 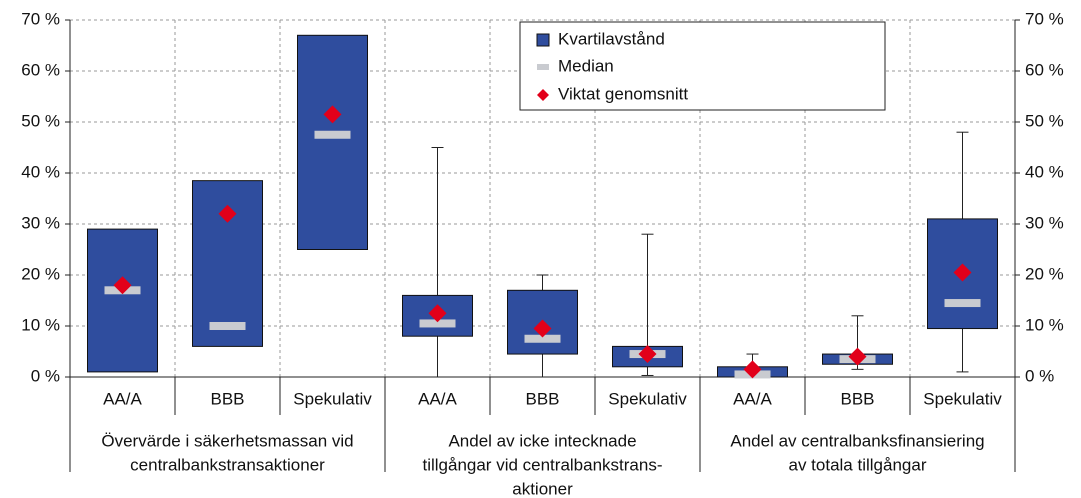 I want to click on group-label: centralbankstransaktioner, so click(x=227, y=464).